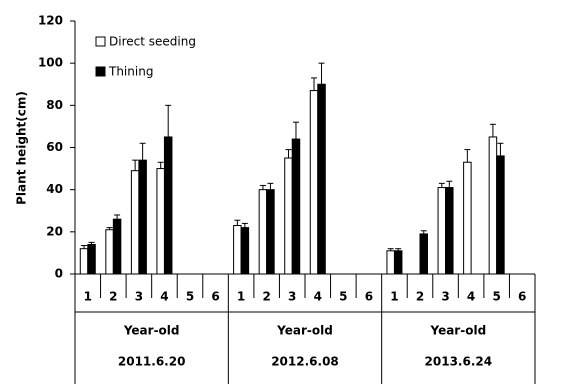 The height and width of the screenshot is (384, 568). I want to click on y-tick-label: 80, so click(54, 105).